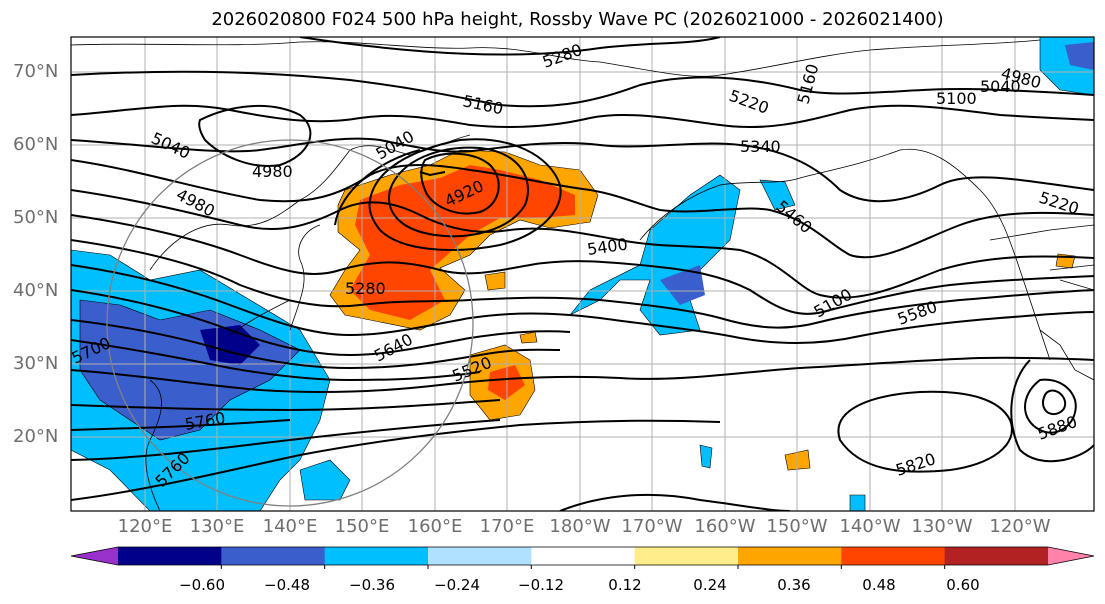  I want to click on lat-label: 60°N, so click(36, 144).